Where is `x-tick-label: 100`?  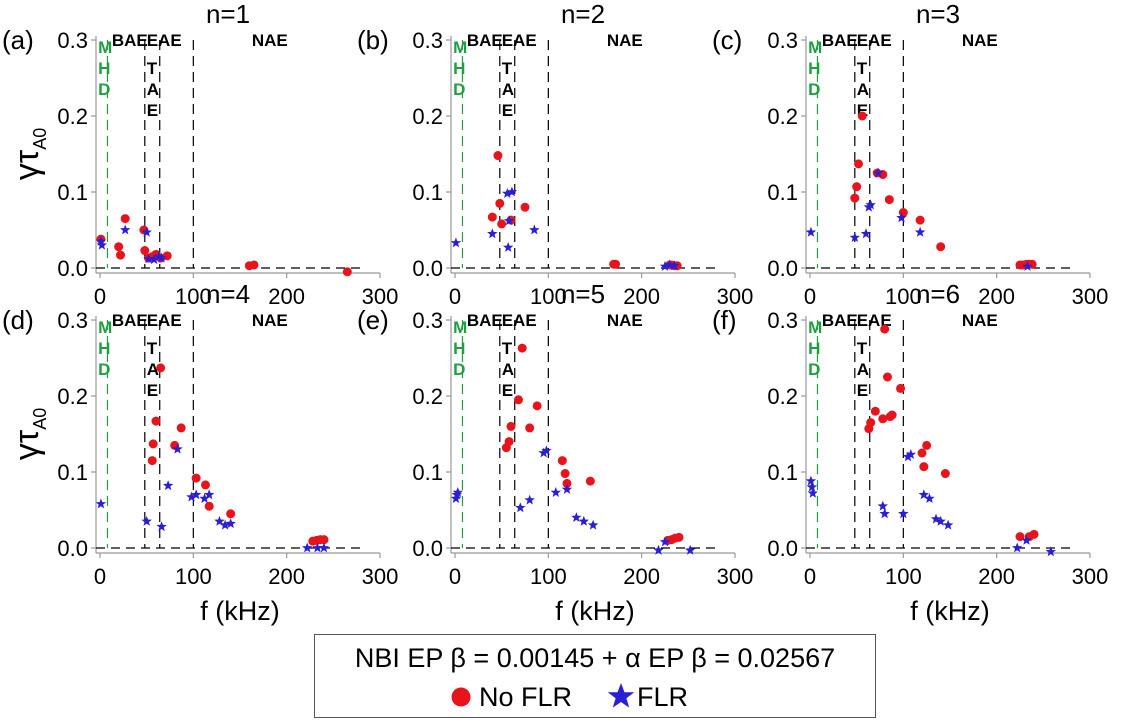
x-tick-label: 100 is located at coordinates (548, 576).